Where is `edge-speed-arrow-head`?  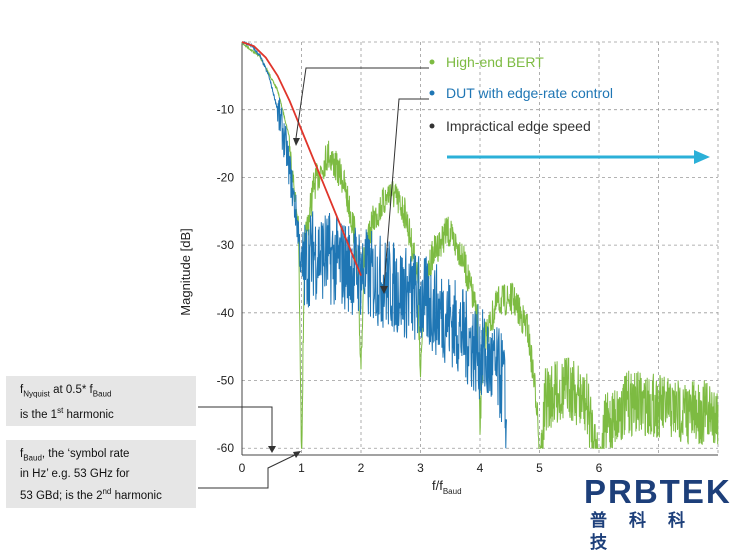 edge-speed-arrow-head is located at coordinates (702, 157).